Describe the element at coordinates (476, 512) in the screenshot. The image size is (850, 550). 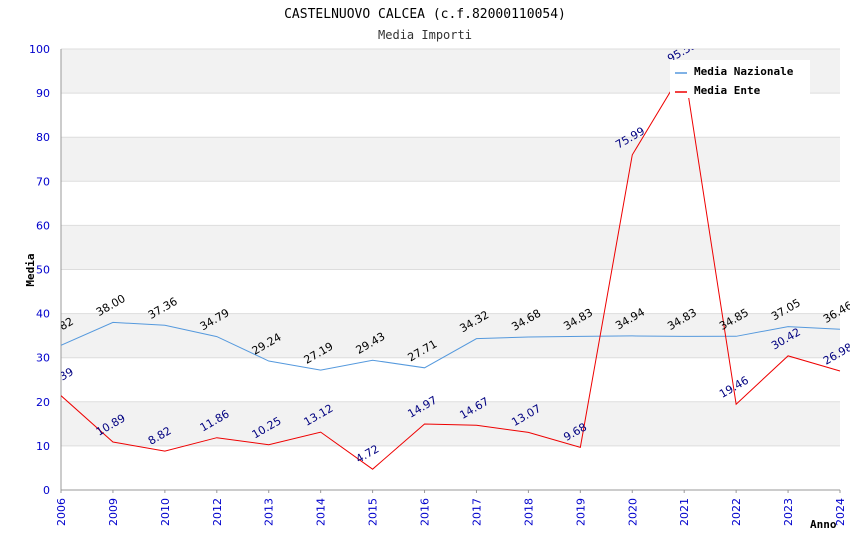
I see `x-tick-label: 2017` at that location.